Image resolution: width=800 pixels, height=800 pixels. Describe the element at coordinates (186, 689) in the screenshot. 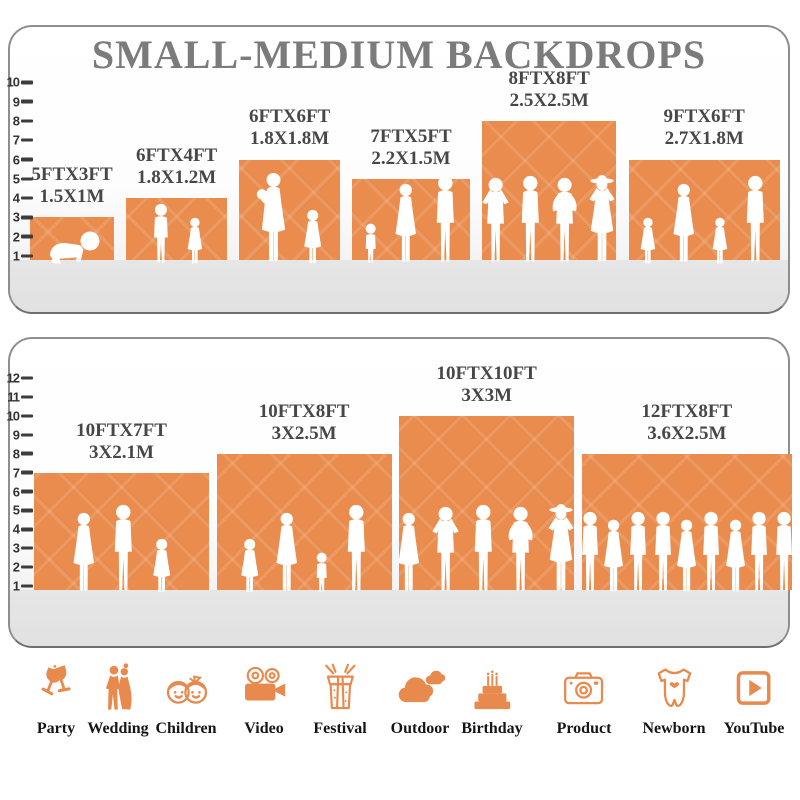

I see `children-icon` at that location.